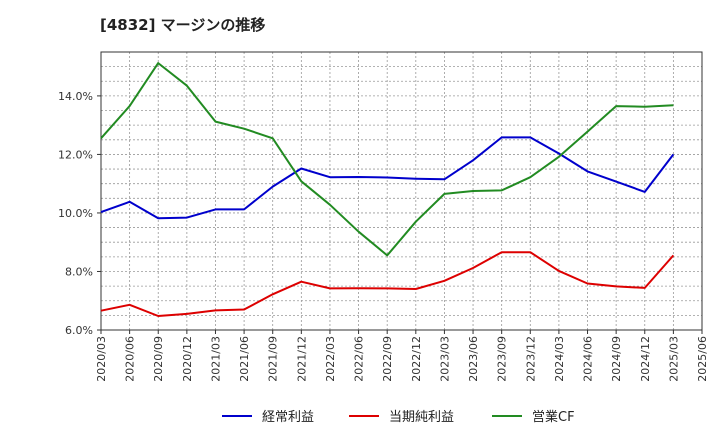  Describe the element at coordinates (416, 359) in the screenshot. I see `x-tick-label: 2022/12` at that location.